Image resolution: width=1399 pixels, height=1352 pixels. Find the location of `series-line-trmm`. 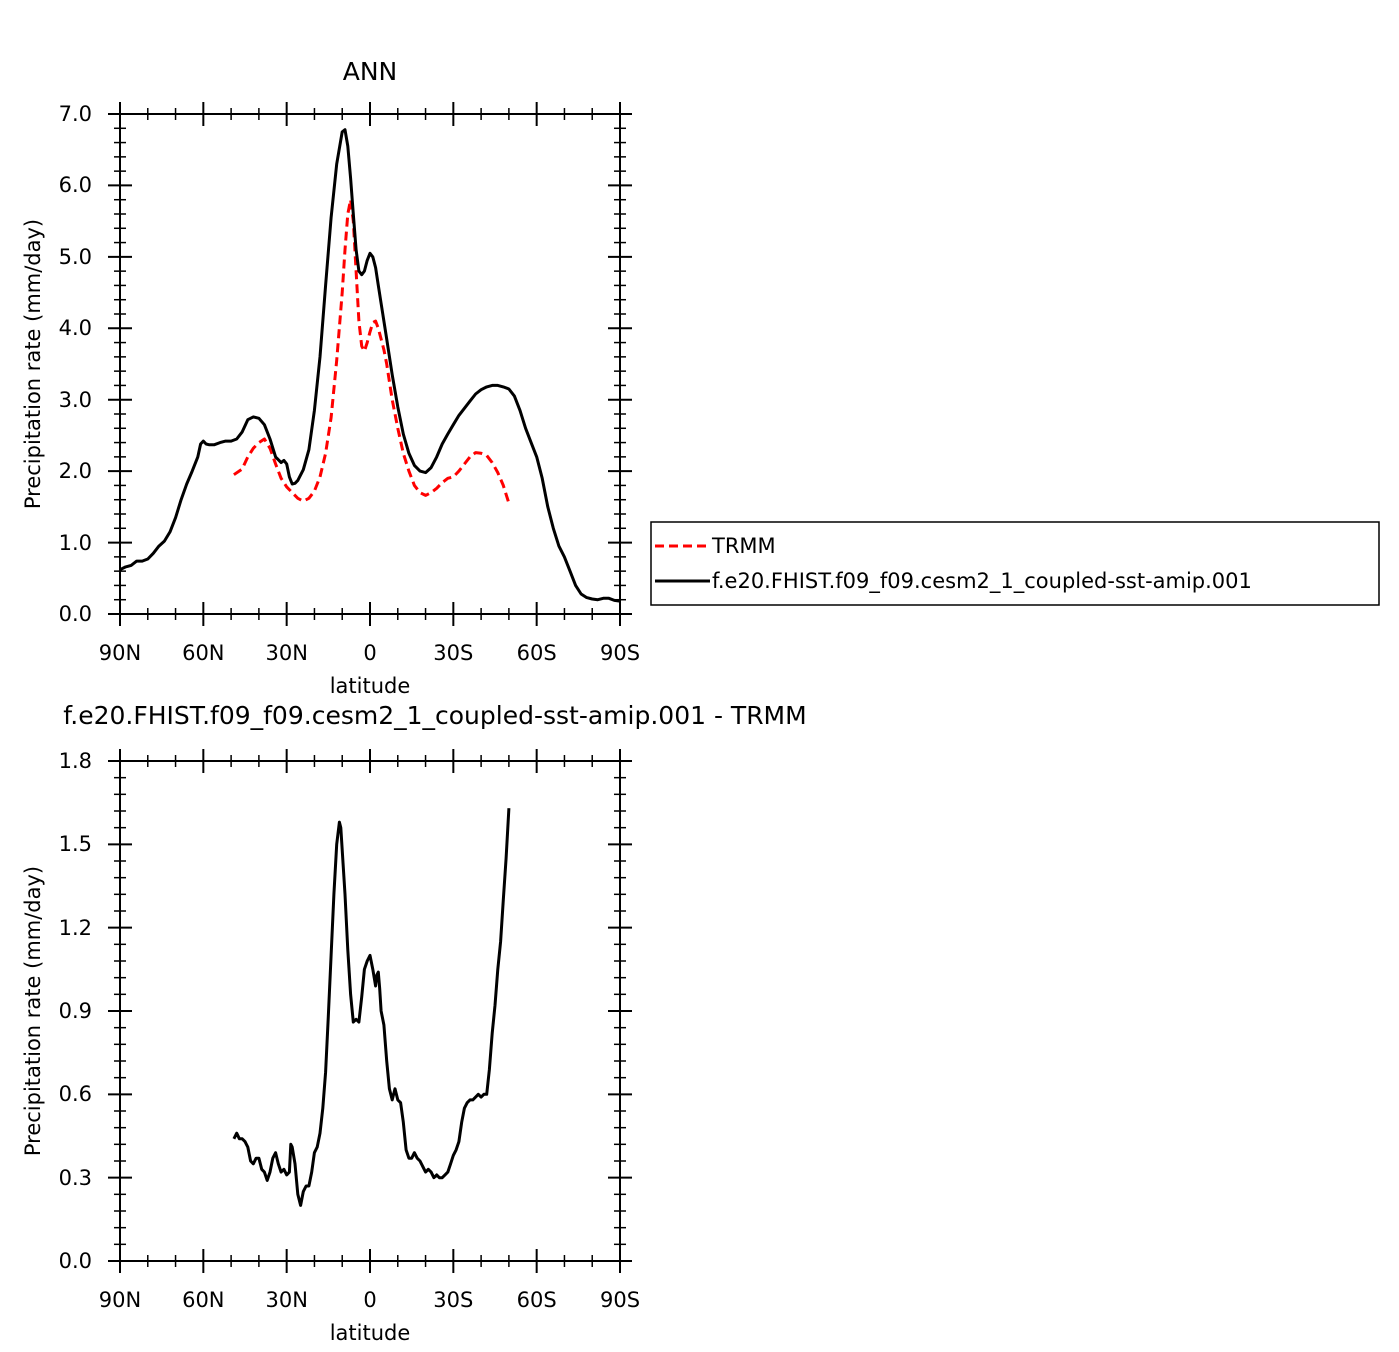

series-line-trmm is located at coordinates (372, 351).